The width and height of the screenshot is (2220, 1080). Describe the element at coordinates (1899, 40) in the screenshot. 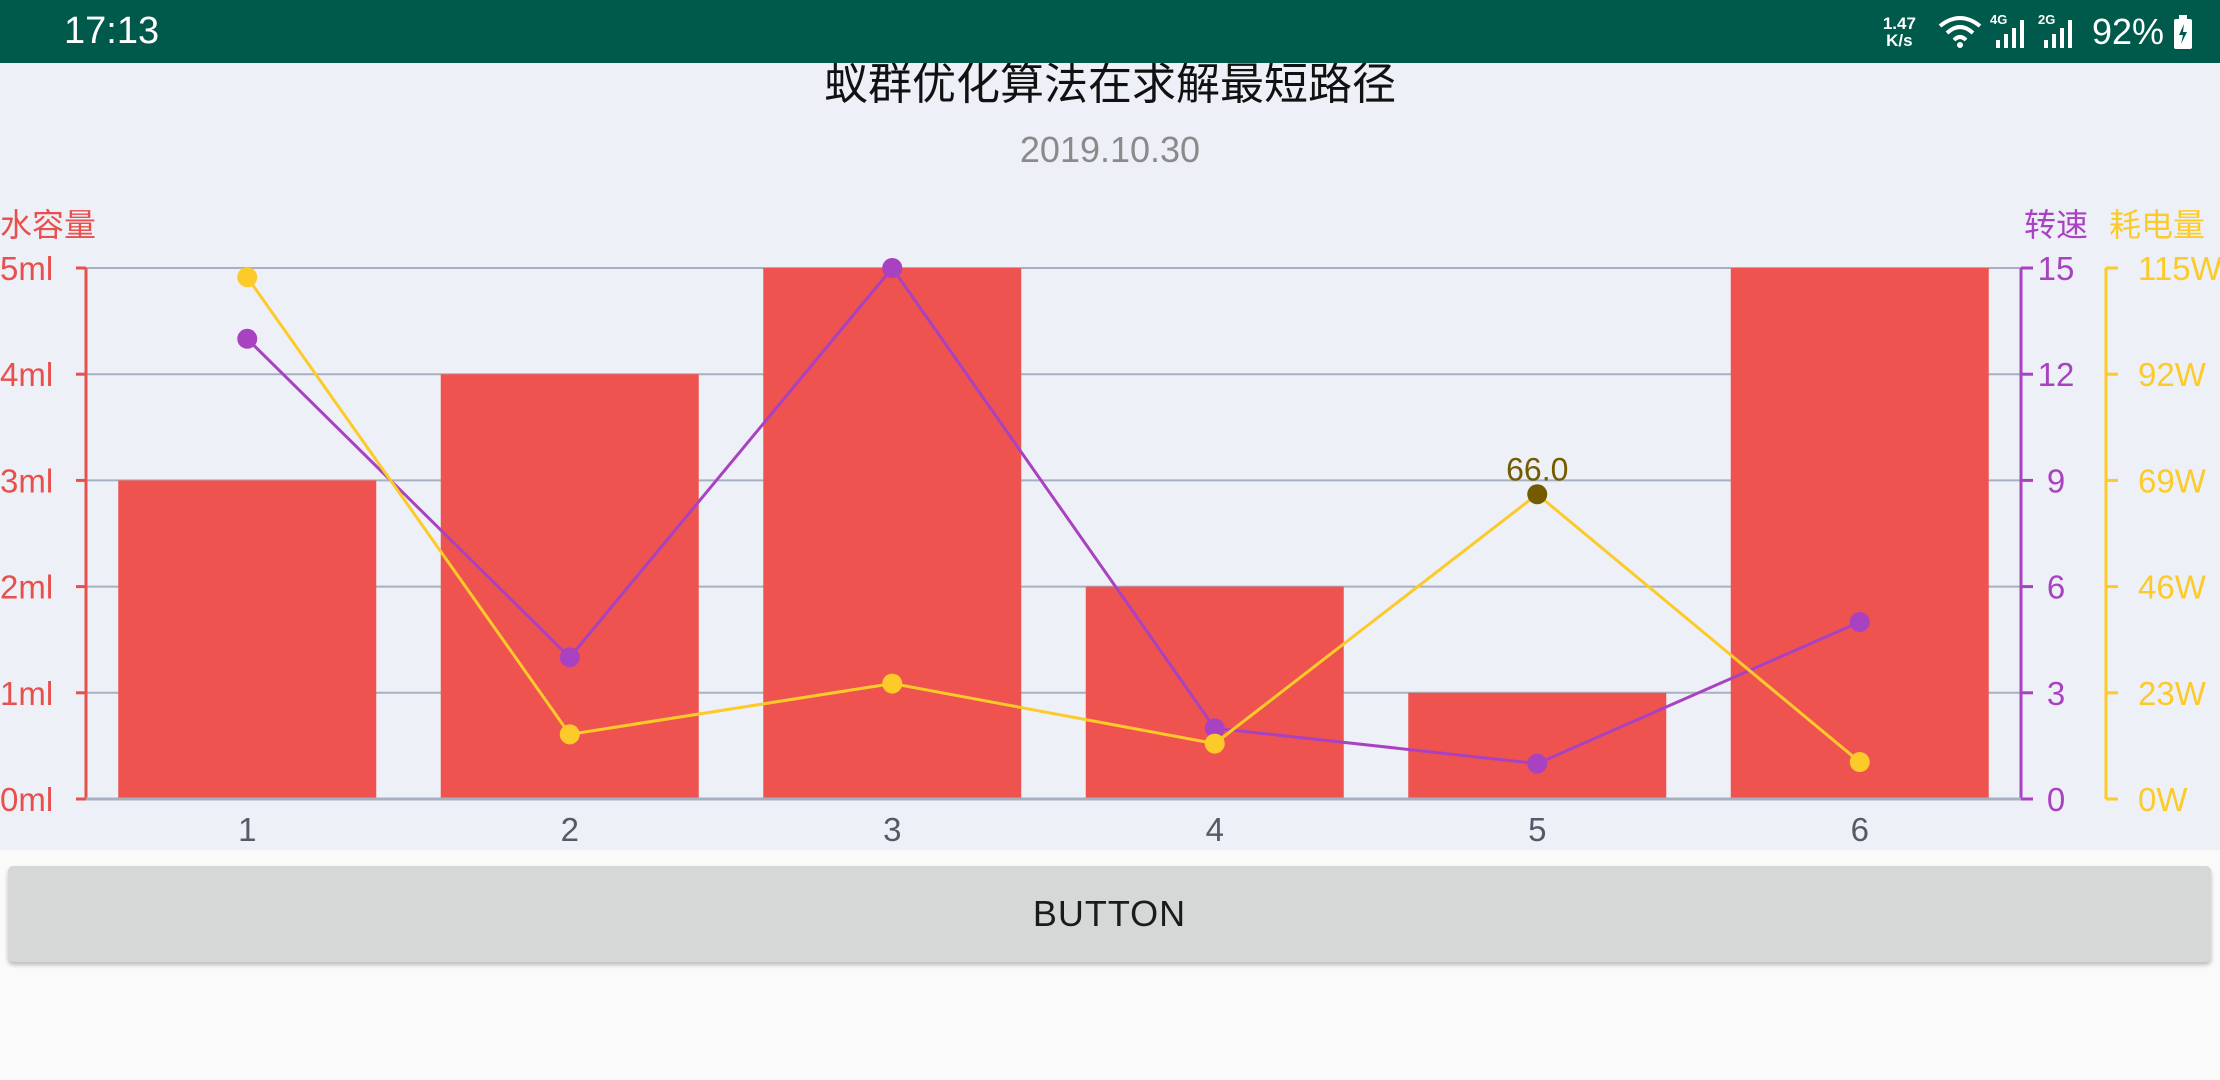

I see `network-speed-unit: K/s` at that location.